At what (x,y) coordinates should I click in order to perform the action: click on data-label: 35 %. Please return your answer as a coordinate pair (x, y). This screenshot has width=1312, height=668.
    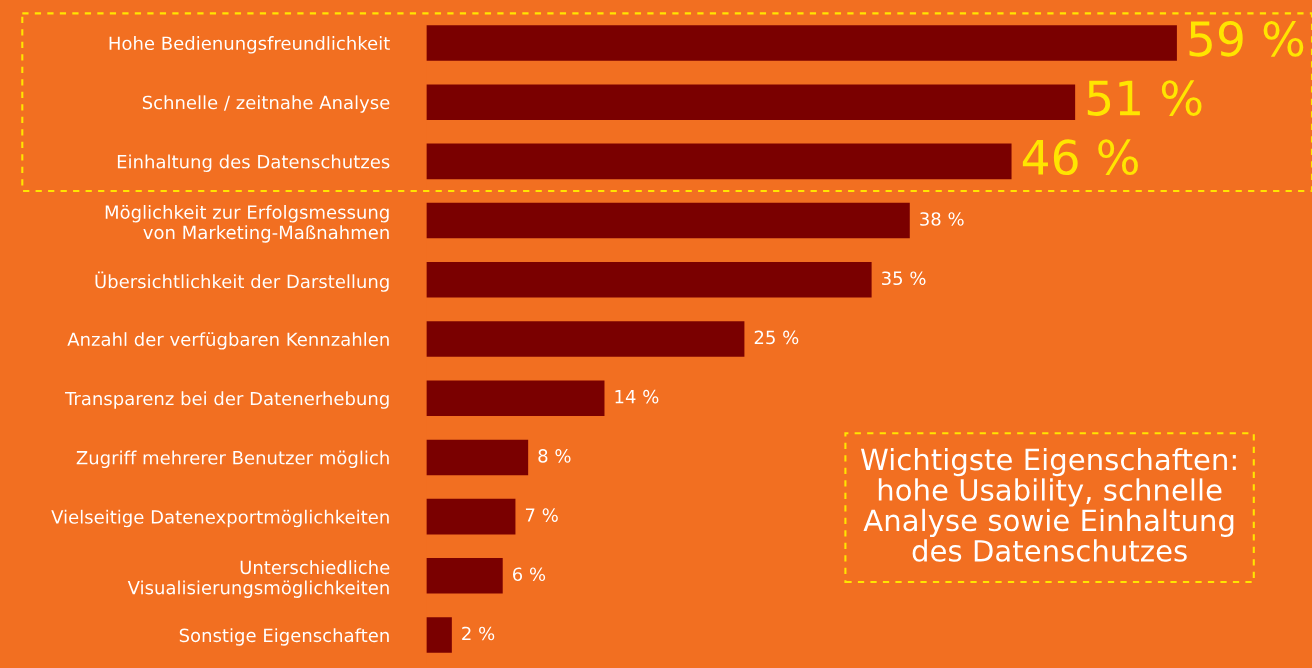
    Looking at the image, I should click on (904, 278).